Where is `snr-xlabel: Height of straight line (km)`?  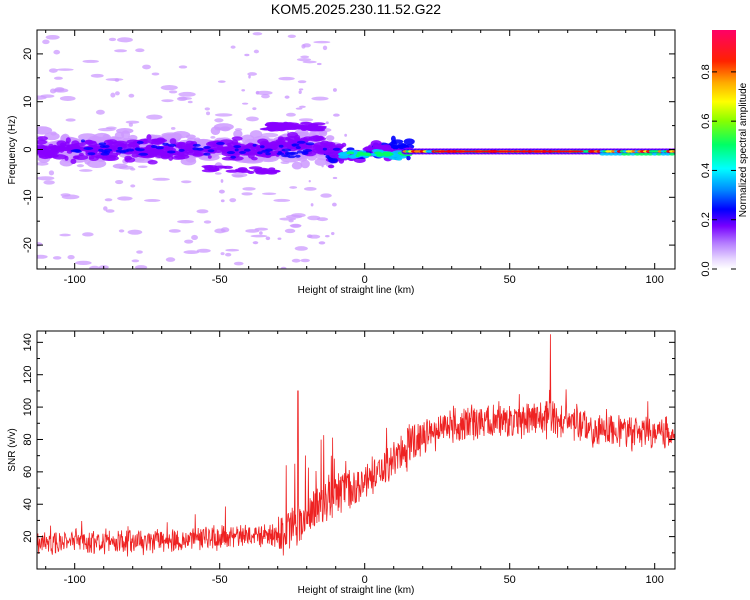
snr-xlabel: Height of straight line (km) is located at coordinates (356, 590).